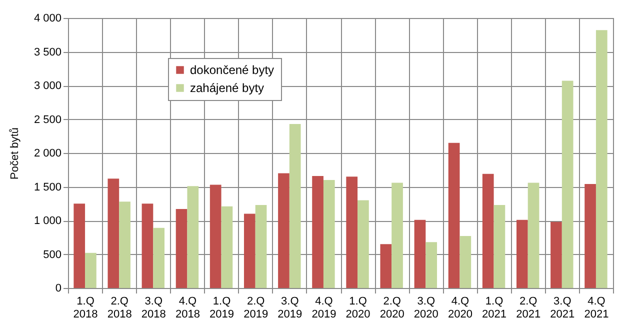 This screenshot has height=324, width=638. Describe the element at coordinates (562, 308) in the screenshot. I see `x-tick-label: 3.Q 2021` at that location.